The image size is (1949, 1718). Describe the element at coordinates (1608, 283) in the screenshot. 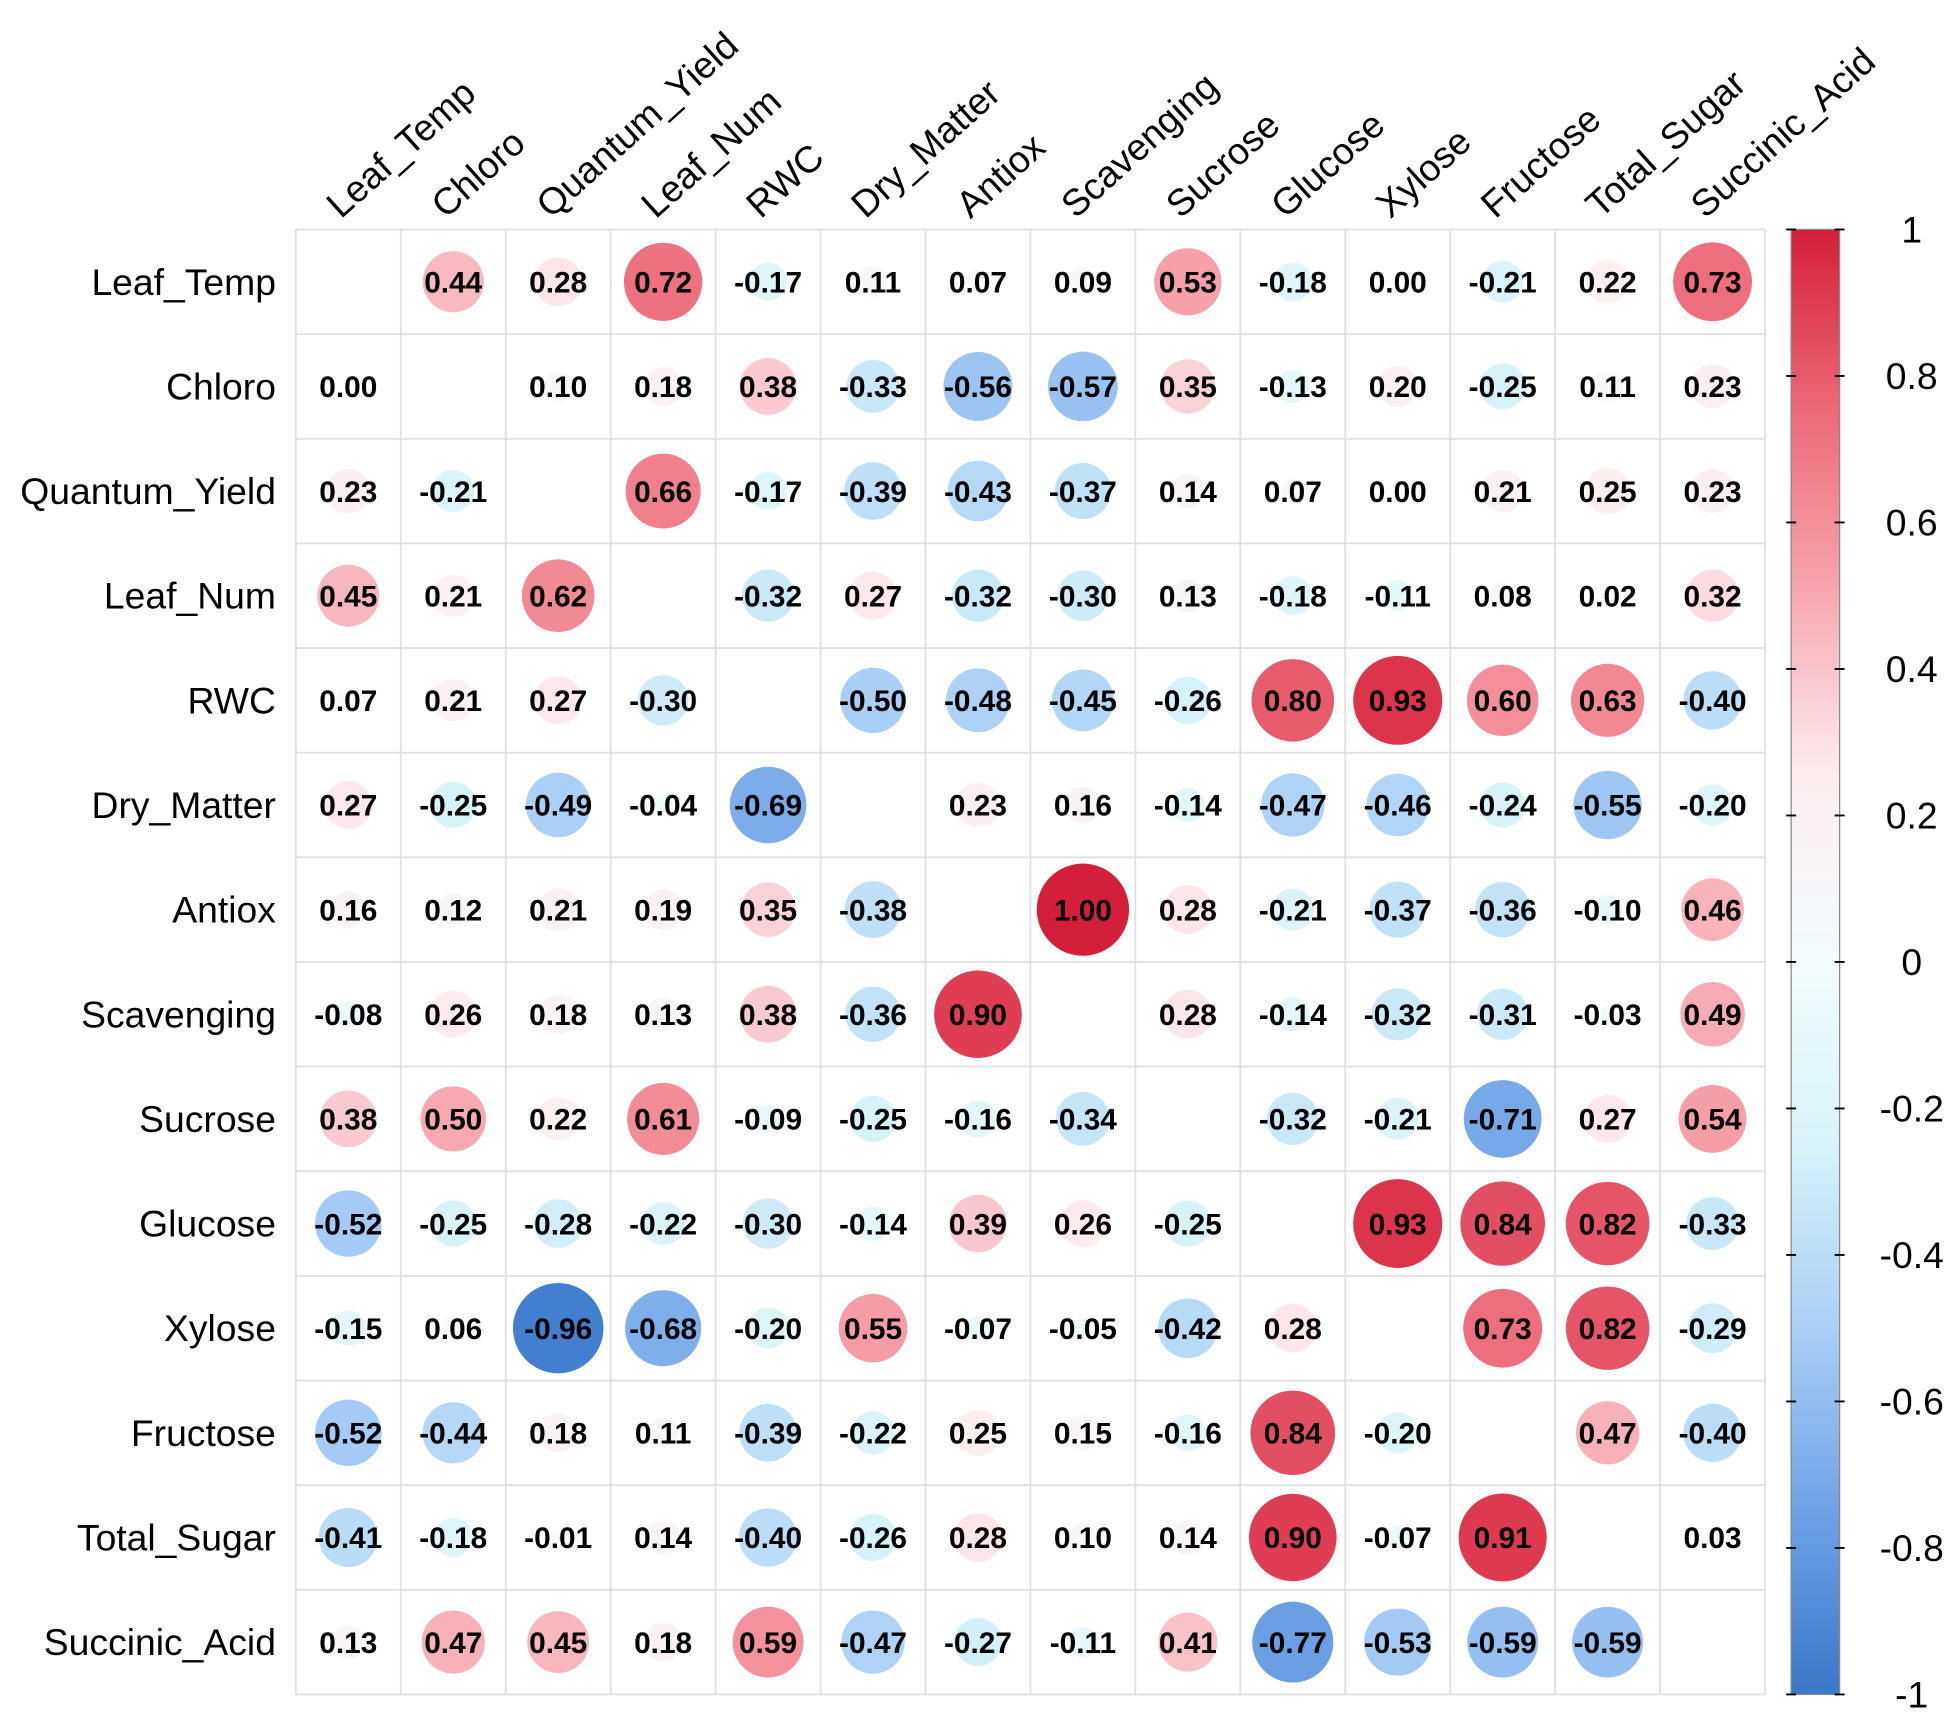

I see `value-label: 0.22` at that location.